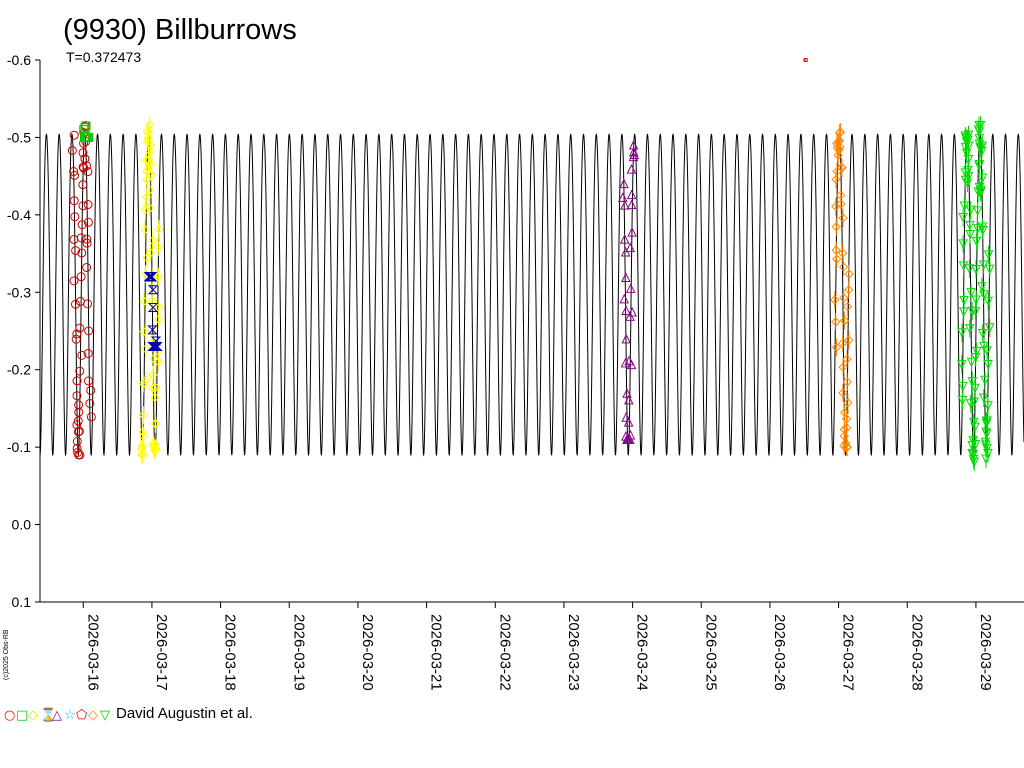  Describe the element at coordinates (22, 602) in the screenshot. I see `y-tick-label: 0.1` at that location.